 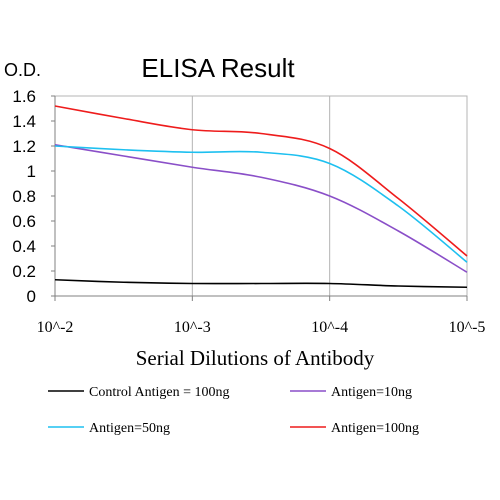 I want to click on grid, so click(x=261, y=196).